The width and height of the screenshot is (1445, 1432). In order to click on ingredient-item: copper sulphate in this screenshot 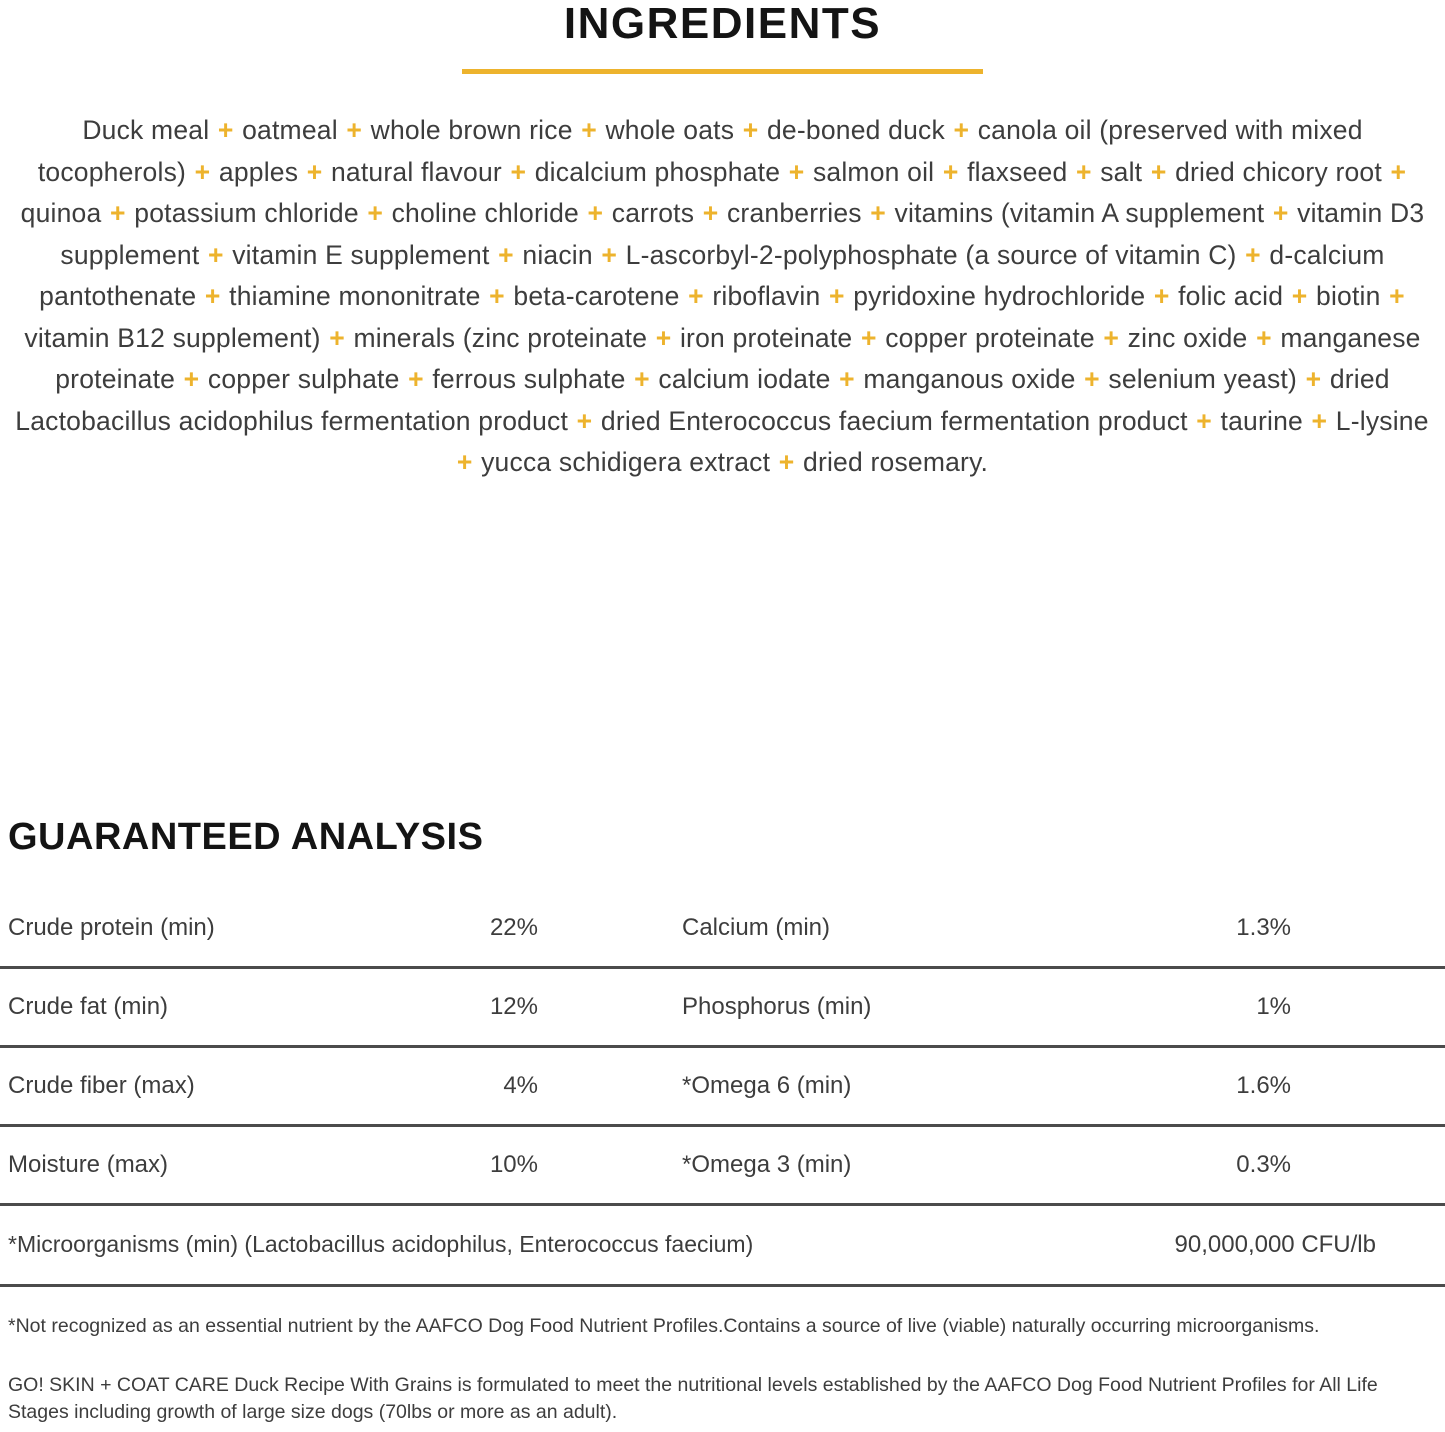, I will do `click(303, 379)`.